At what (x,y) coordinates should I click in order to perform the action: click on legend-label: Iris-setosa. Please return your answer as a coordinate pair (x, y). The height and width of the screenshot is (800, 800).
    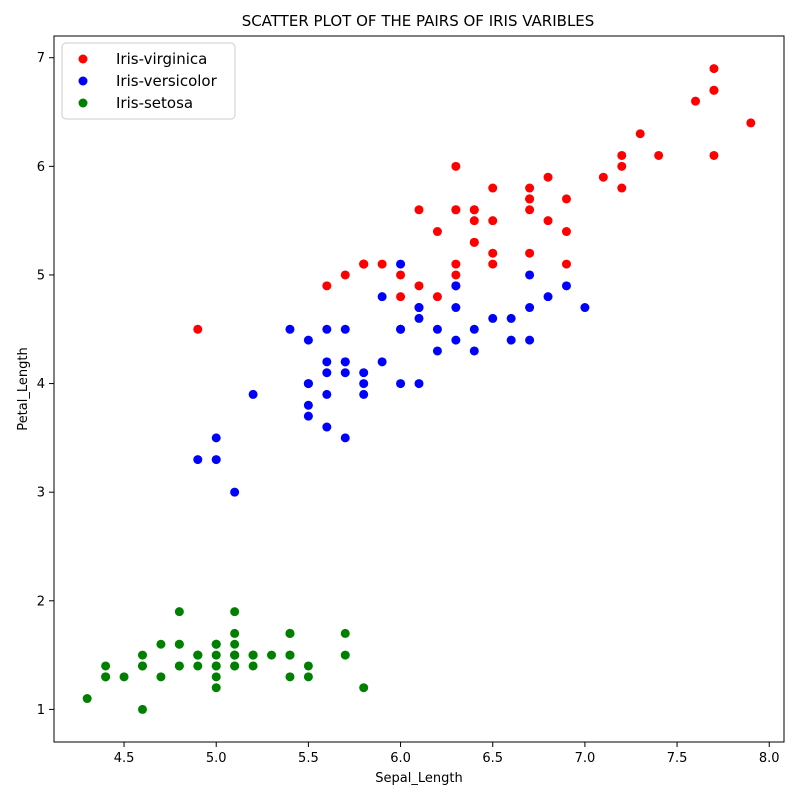
    Looking at the image, I should click on (154, 103).